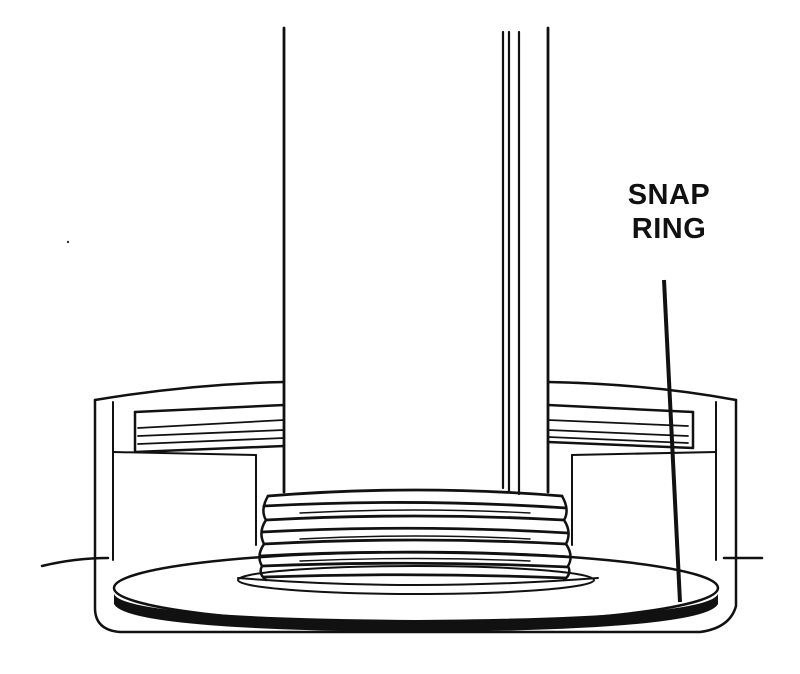 This screenshot has height=674, width=800. I want to click on threads, so click(418, 537).